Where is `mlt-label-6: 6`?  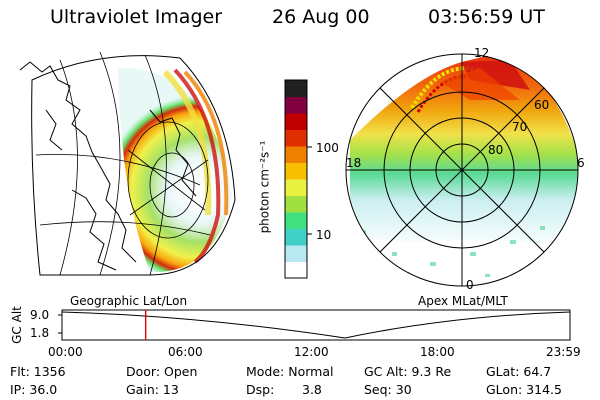 mlt-label-6: 6 is located at coordinates (581, 163).